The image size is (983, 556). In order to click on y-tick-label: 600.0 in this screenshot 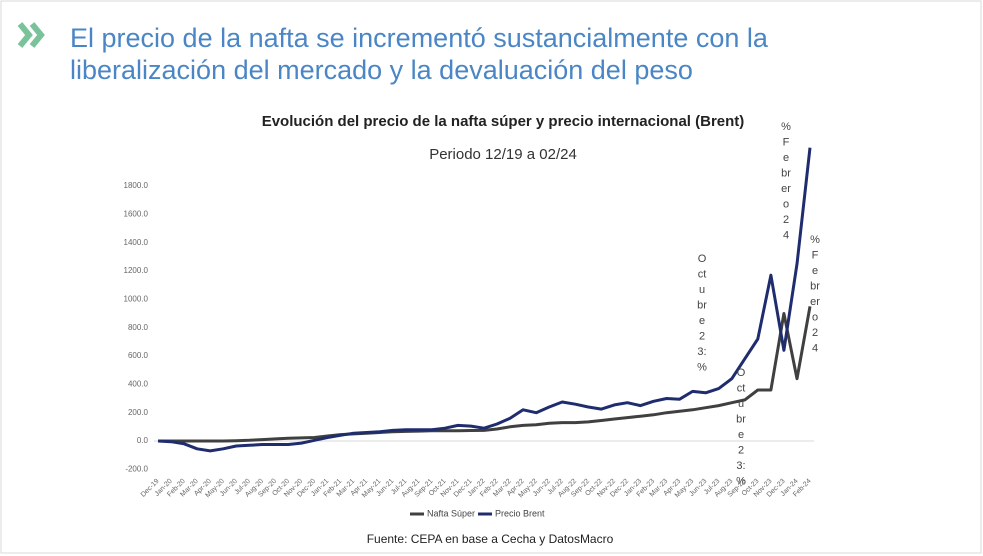, I will do `click(138, 355)`.